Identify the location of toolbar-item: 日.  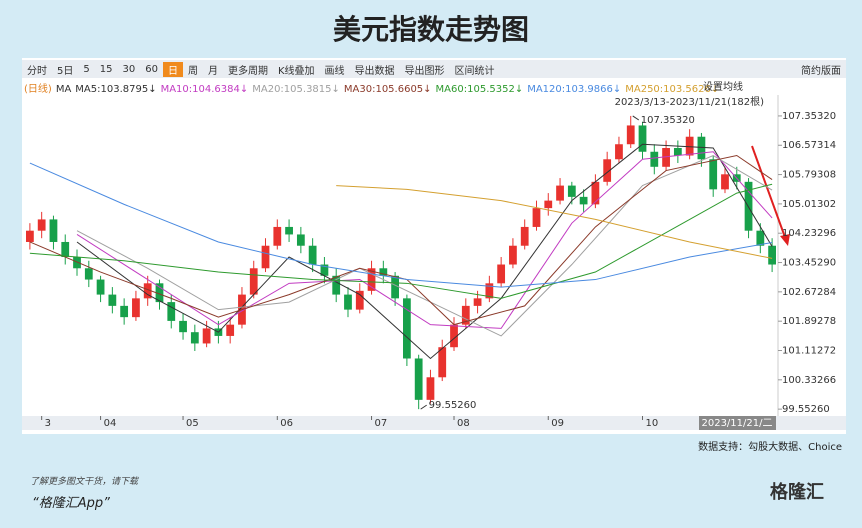
(172, 69).